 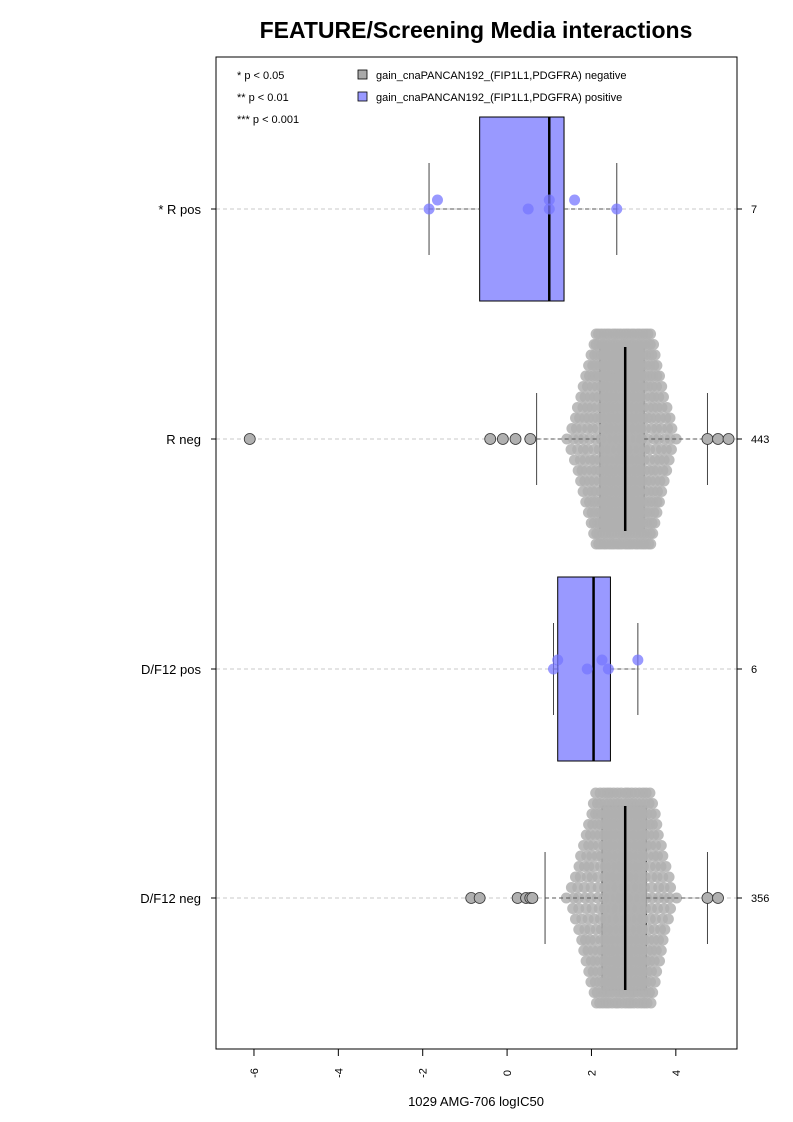 I want to click on chart-title: FEATURE/Screening Media interactions, so click(x=476, y=30).